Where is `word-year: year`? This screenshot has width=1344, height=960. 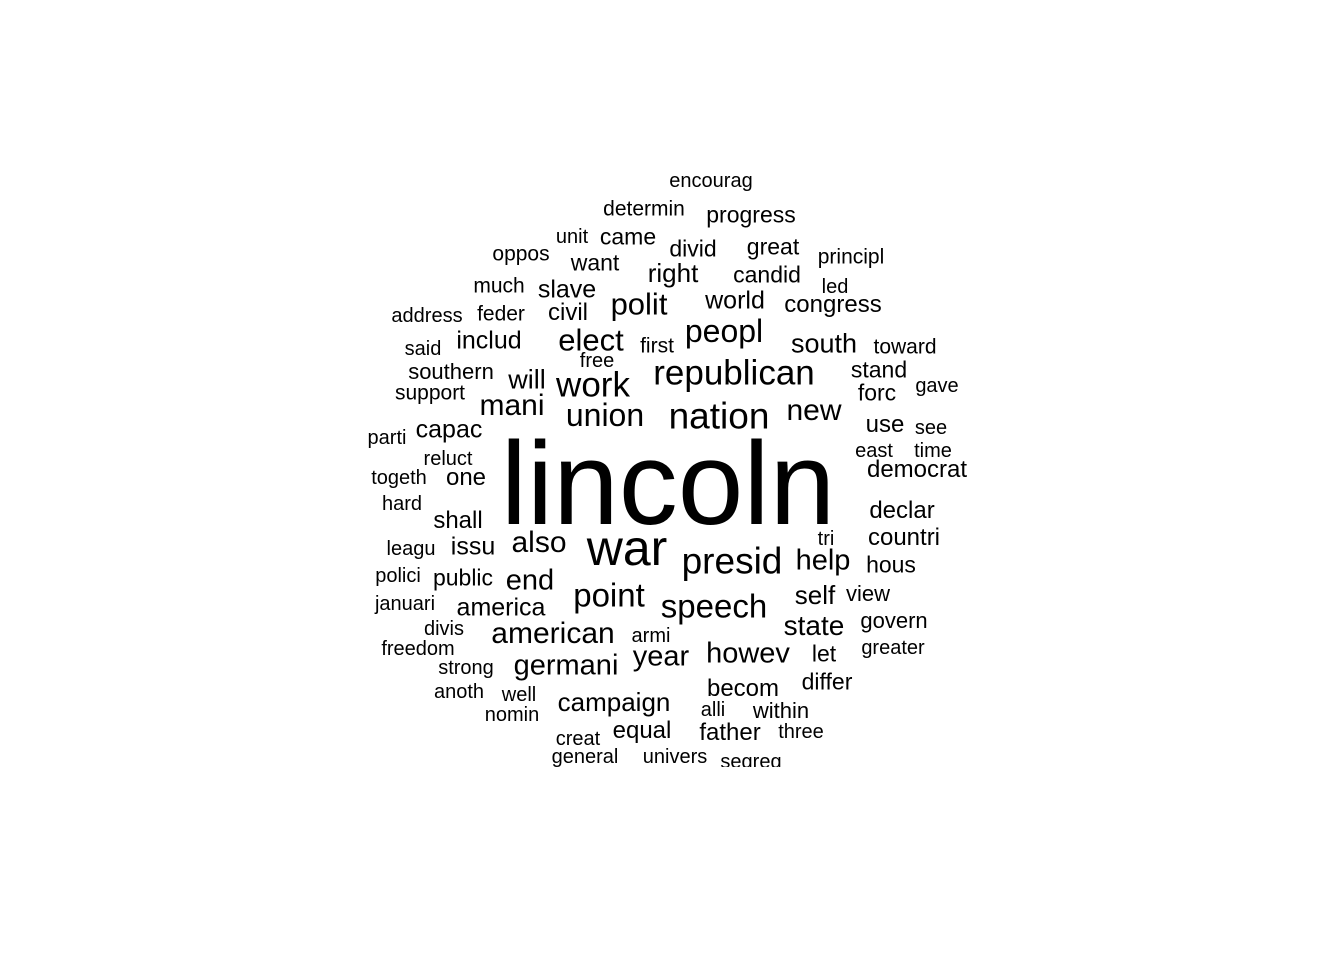 word-year: year is located at coordinates (661, 656).